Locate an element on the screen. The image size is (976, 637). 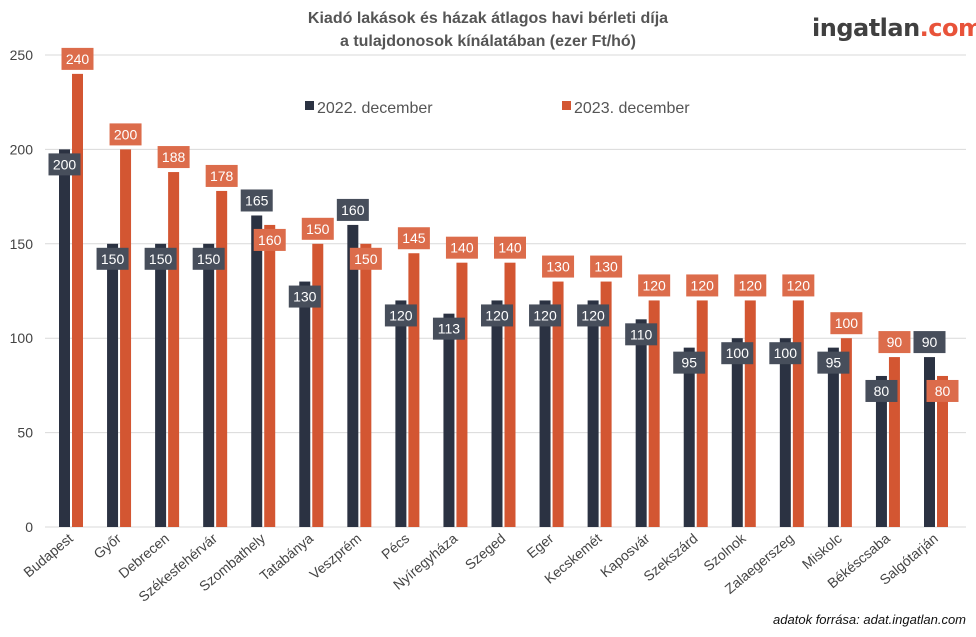
data-label: 240 is located at coordinates (78, 59).